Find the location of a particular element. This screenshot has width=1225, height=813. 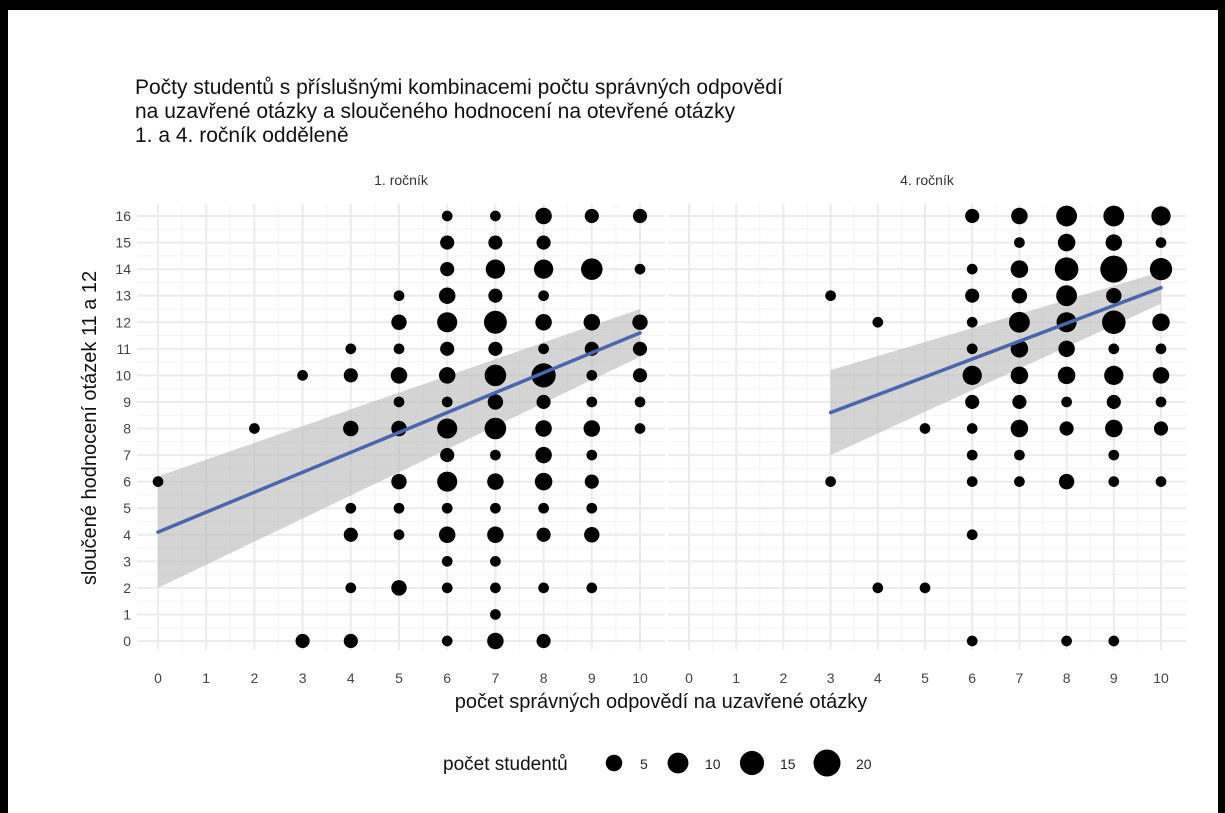

x-tick-label: 4 is located at coordinates (351, 678).